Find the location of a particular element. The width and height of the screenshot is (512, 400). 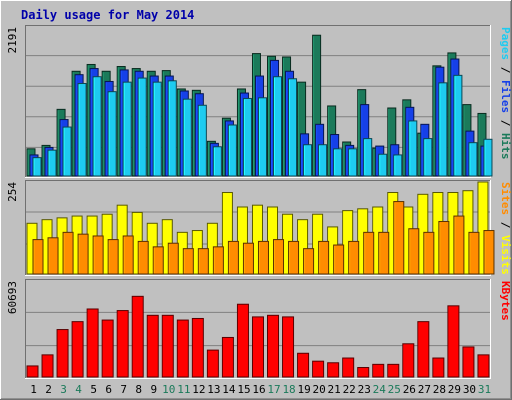

day-label: 24 is located at coordinates (380, 389).